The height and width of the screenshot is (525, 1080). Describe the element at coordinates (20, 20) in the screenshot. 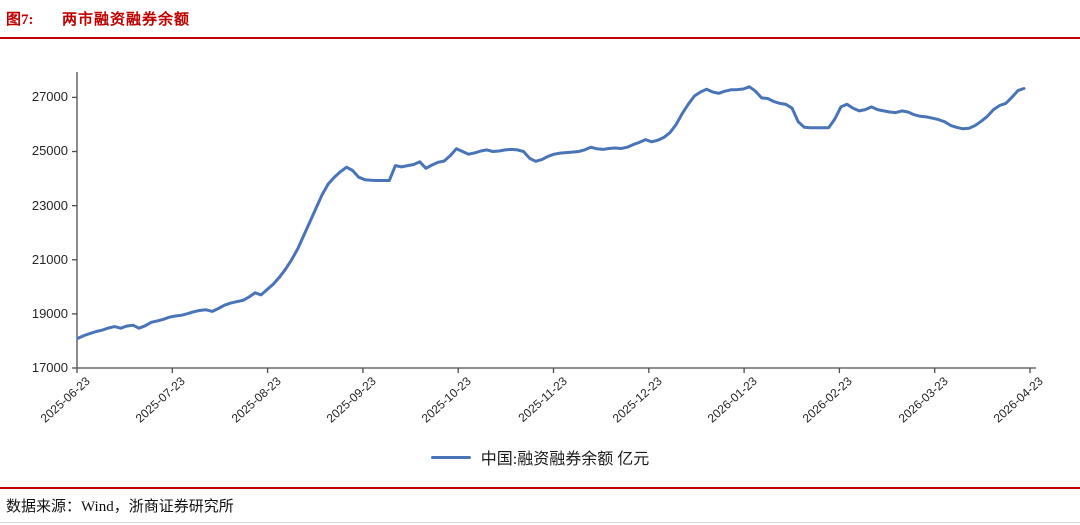

I see `figure-number-label: 图7:` at that location.